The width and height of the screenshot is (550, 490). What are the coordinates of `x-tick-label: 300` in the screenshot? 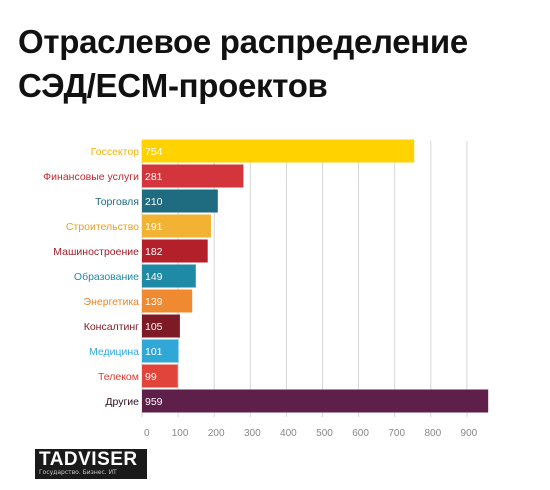 It's located at (252, 433).